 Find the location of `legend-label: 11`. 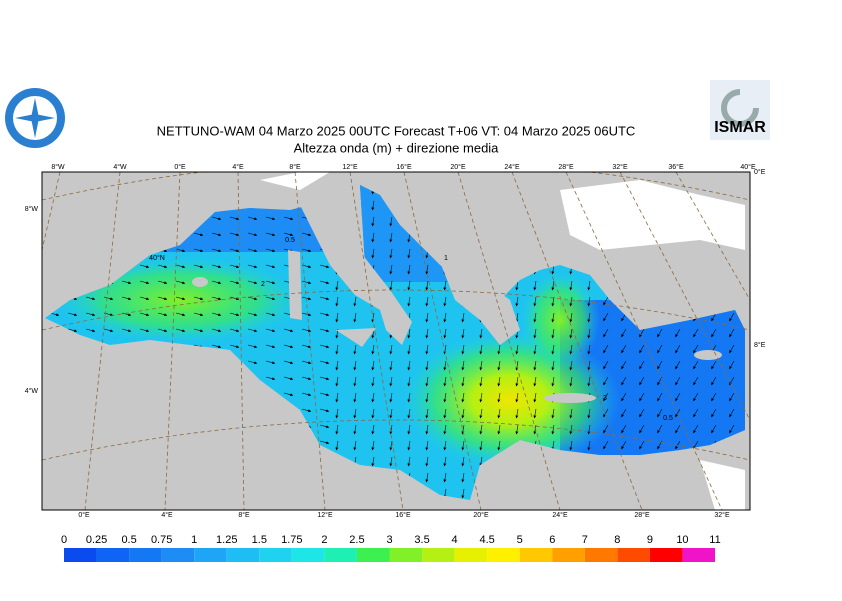

legend-label: 11 is located at coordinates (714, 540).